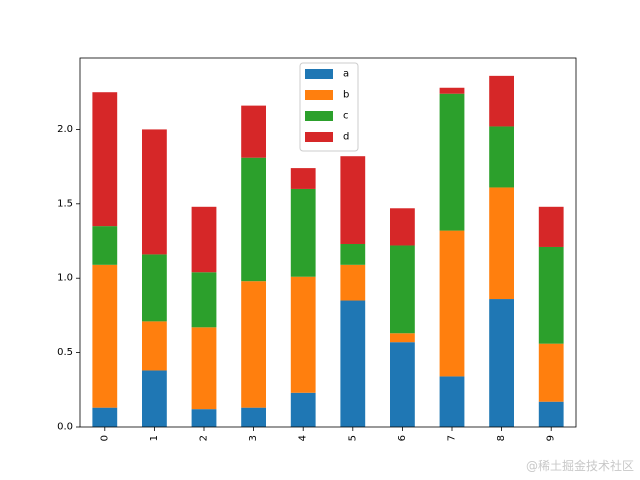 Image resolution: width=640 pixels, height=480 pixels. I want to click on x-tick-label: 6, so click(402, 438).